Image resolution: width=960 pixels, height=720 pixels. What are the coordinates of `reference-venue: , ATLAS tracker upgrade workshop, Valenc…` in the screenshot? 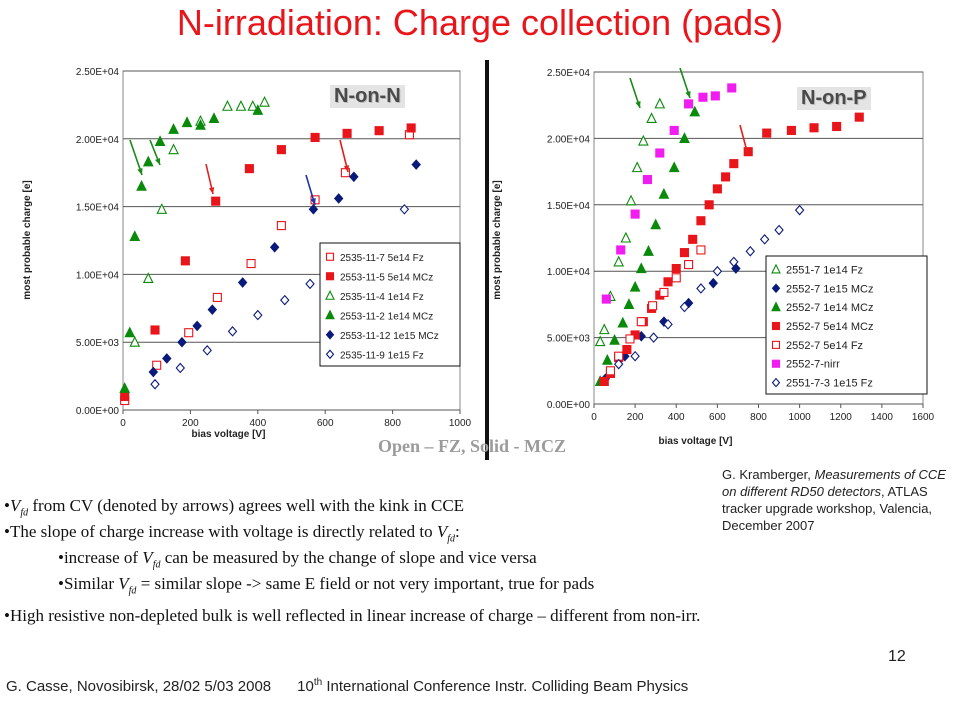 It's located at (827, 508).